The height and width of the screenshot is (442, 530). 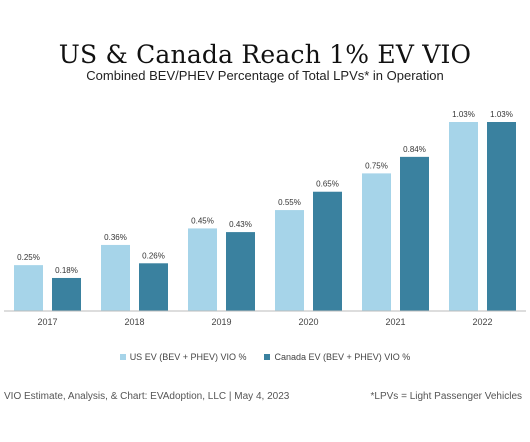 What do you see at coordinates (395, 322) in the screenshot?
I see `x-tick-label-2021: 2021` at bounding box center [395, 322].